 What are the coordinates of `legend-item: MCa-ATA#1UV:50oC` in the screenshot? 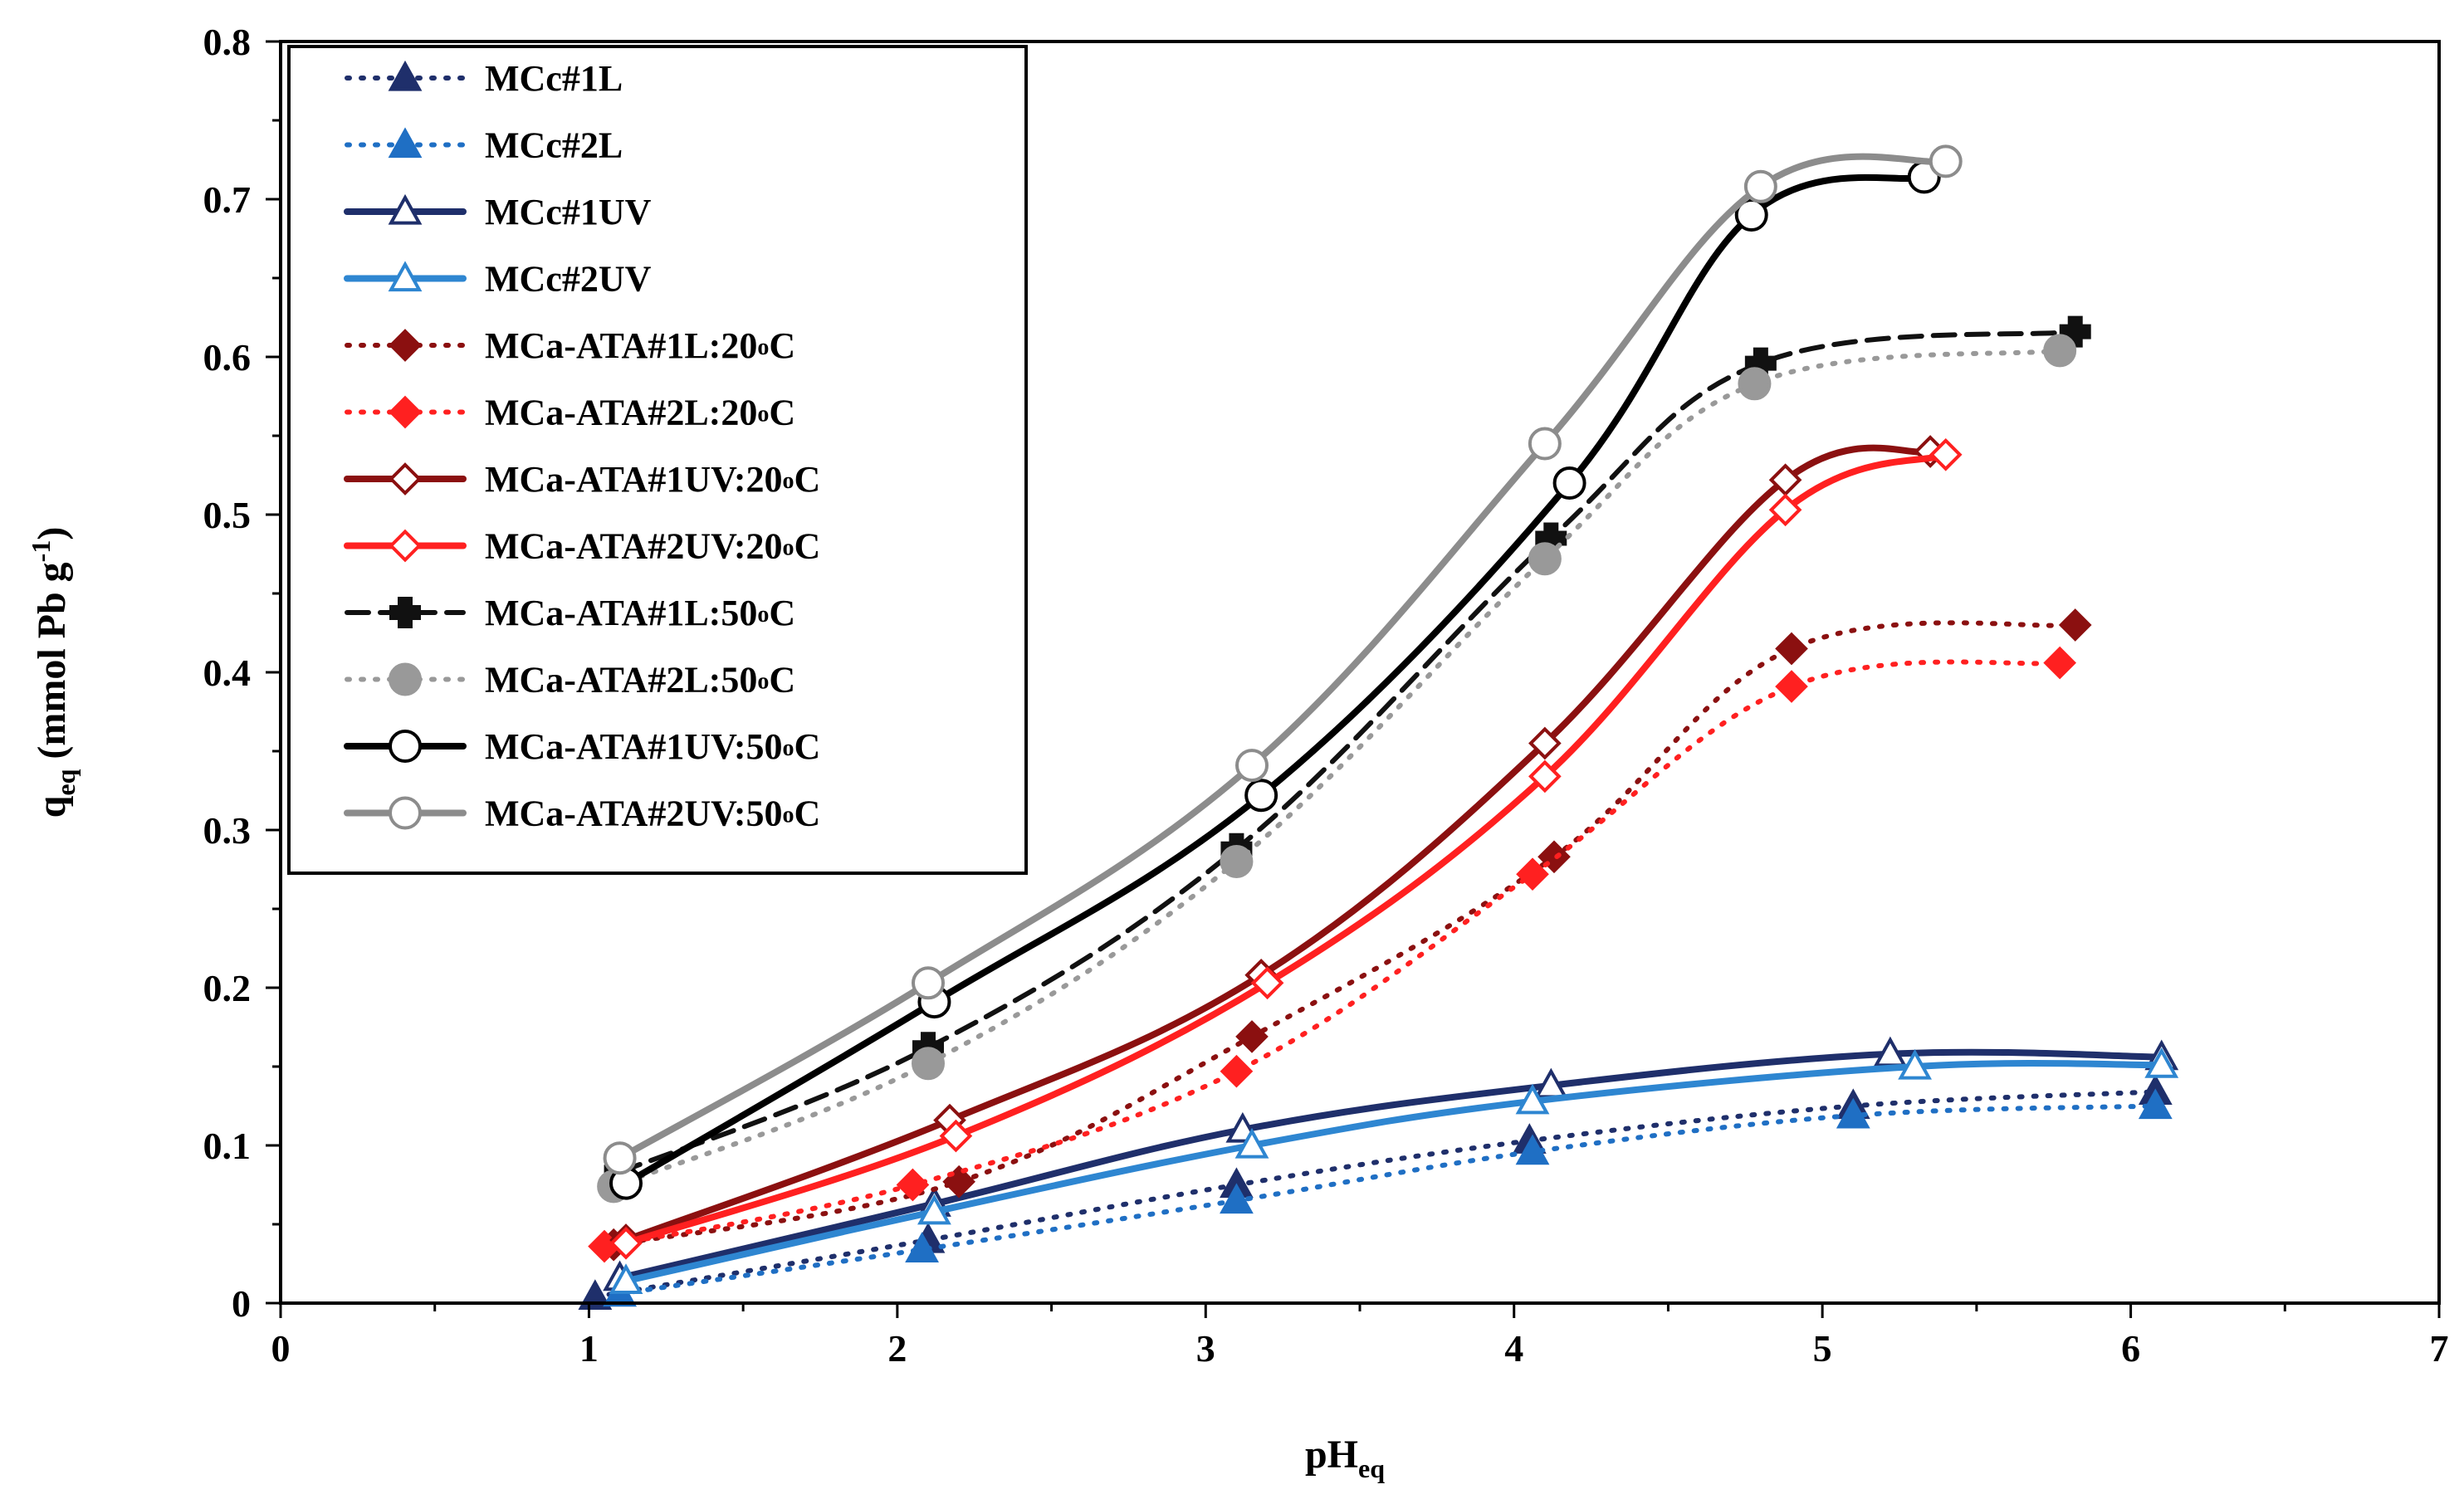 It's located at (582, 746).